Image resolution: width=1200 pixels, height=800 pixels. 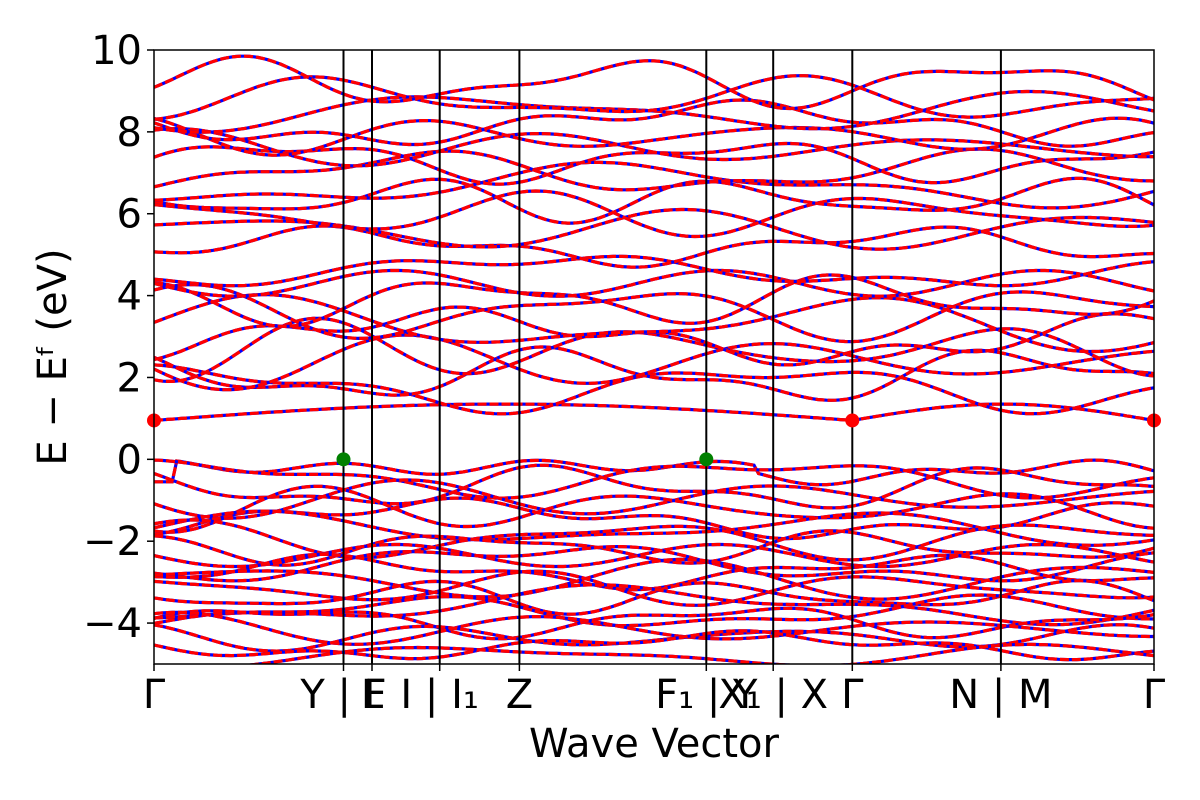 I want to click on y-tick-label: 2, so click(x=129, y=378).